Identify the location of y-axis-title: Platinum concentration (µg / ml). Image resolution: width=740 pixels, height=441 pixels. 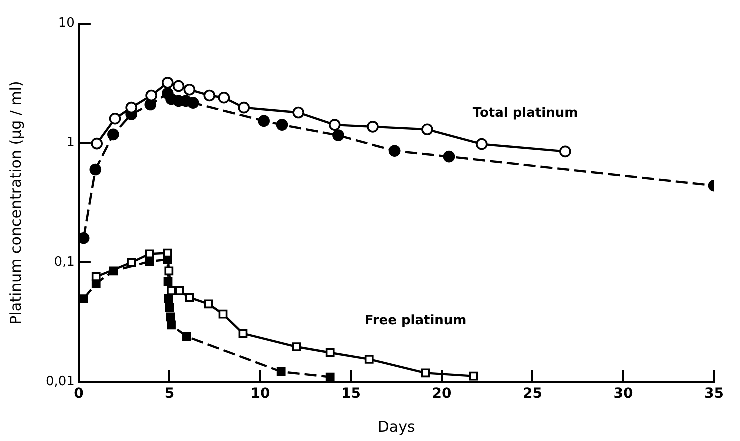
(15, 203).